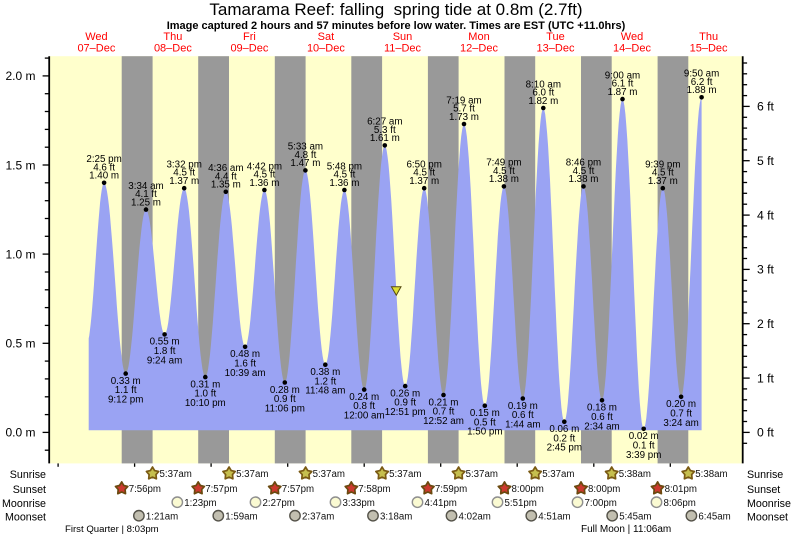  I want to click on svg-text: 3 ft, so click(766, 270).